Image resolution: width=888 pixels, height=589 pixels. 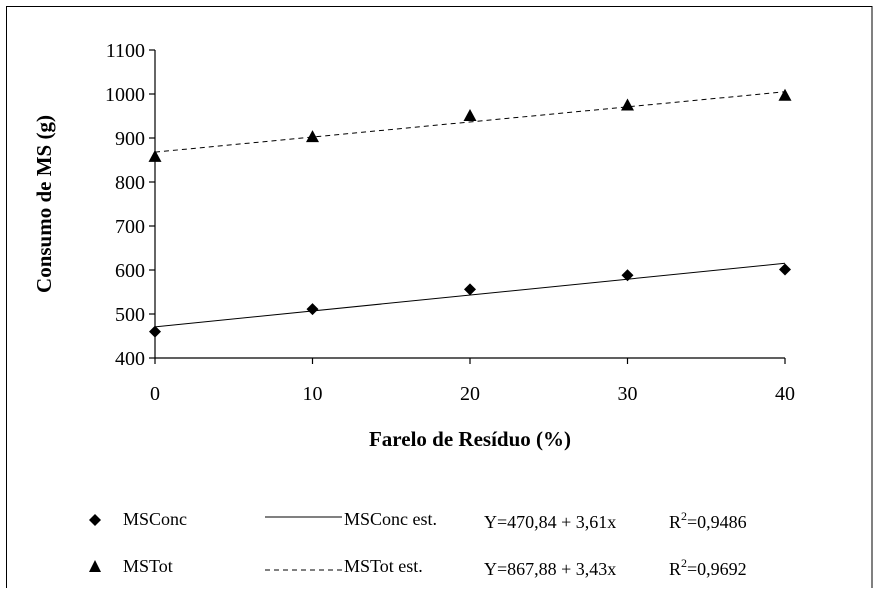 I want to click on legend-equation-msconc: Y=470,84 + 3,61x, so click(x=550, y=522).